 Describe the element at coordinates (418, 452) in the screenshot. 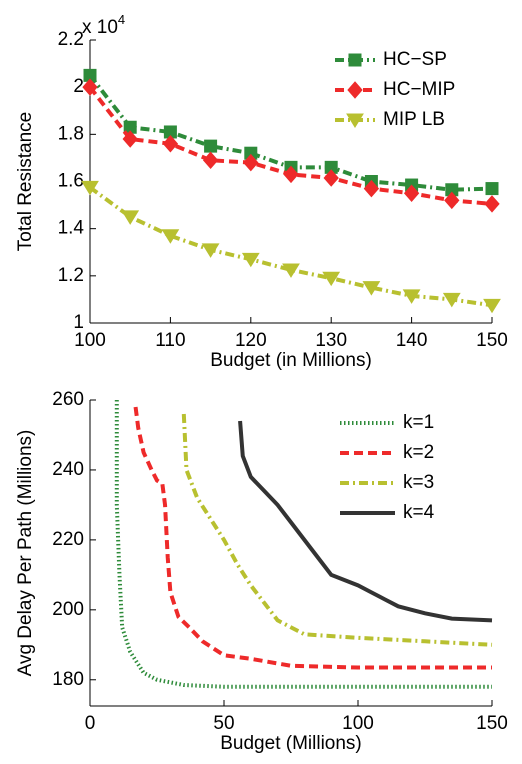

I see `legend-label: k=2` at that location.